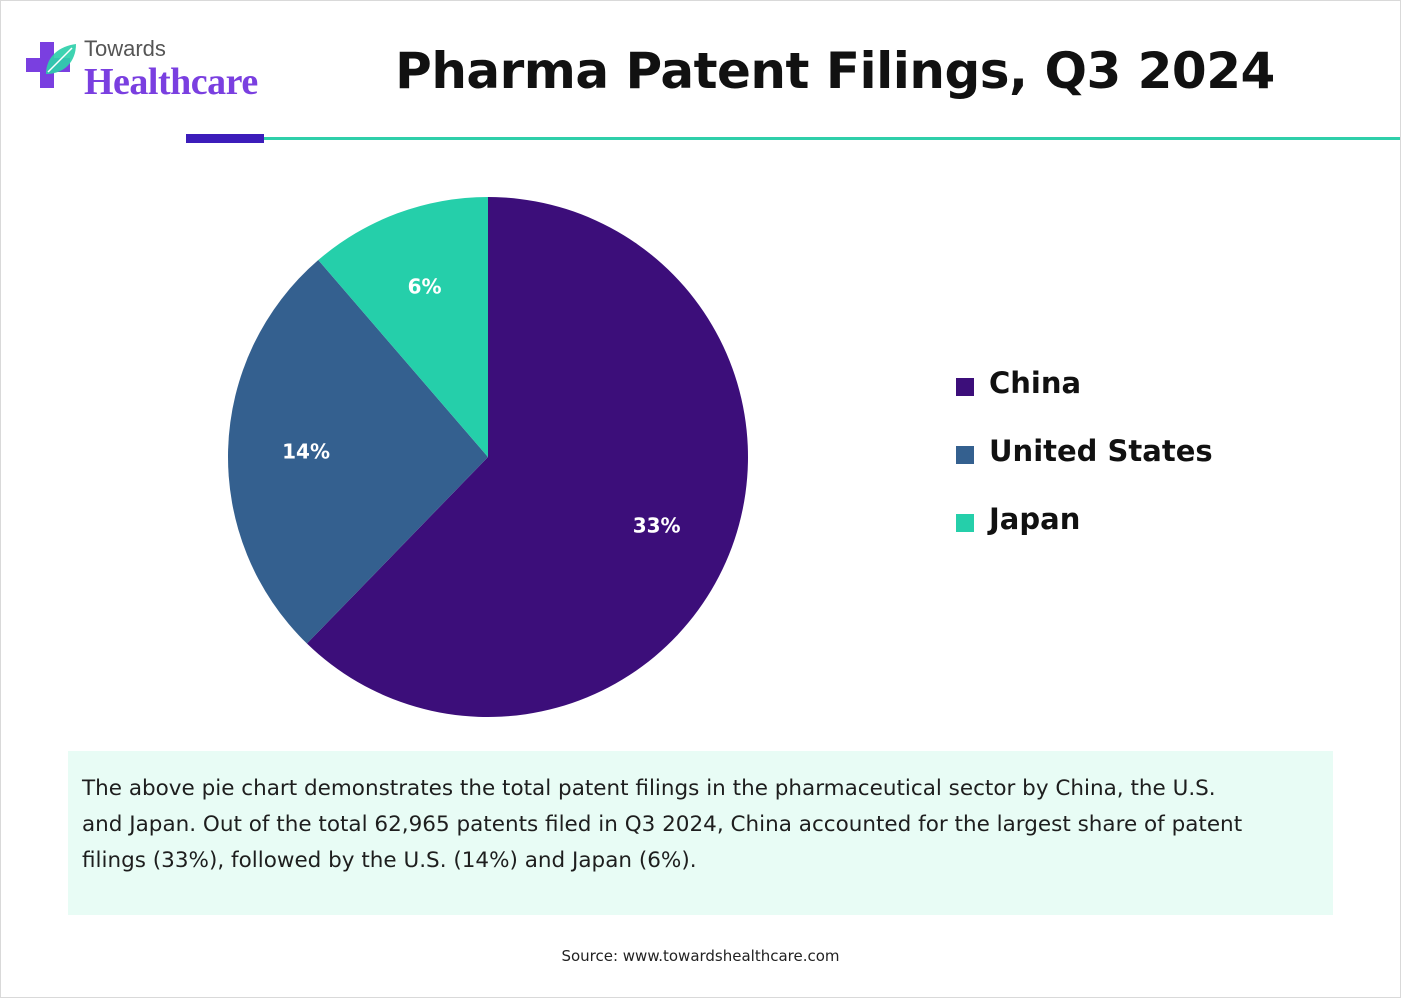  I want to click on legend-label-japan: Japan, so click(1035, 519).